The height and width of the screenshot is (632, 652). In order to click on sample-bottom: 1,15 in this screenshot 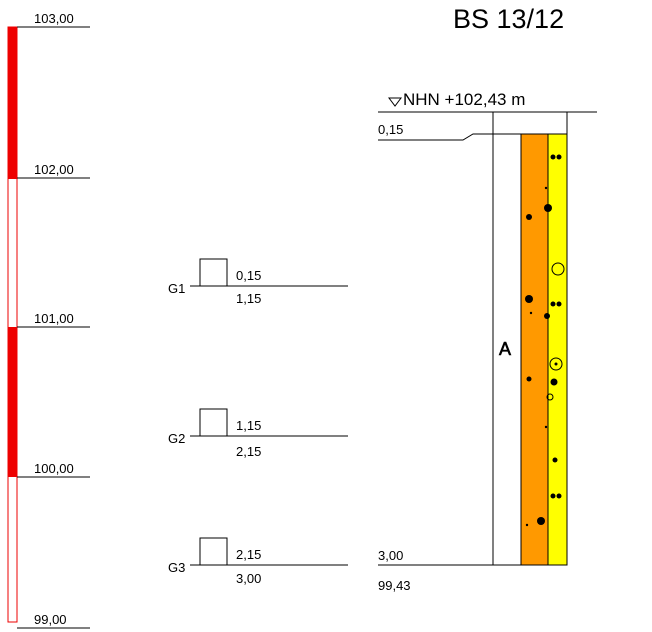, I will do `click(248, 298)`.